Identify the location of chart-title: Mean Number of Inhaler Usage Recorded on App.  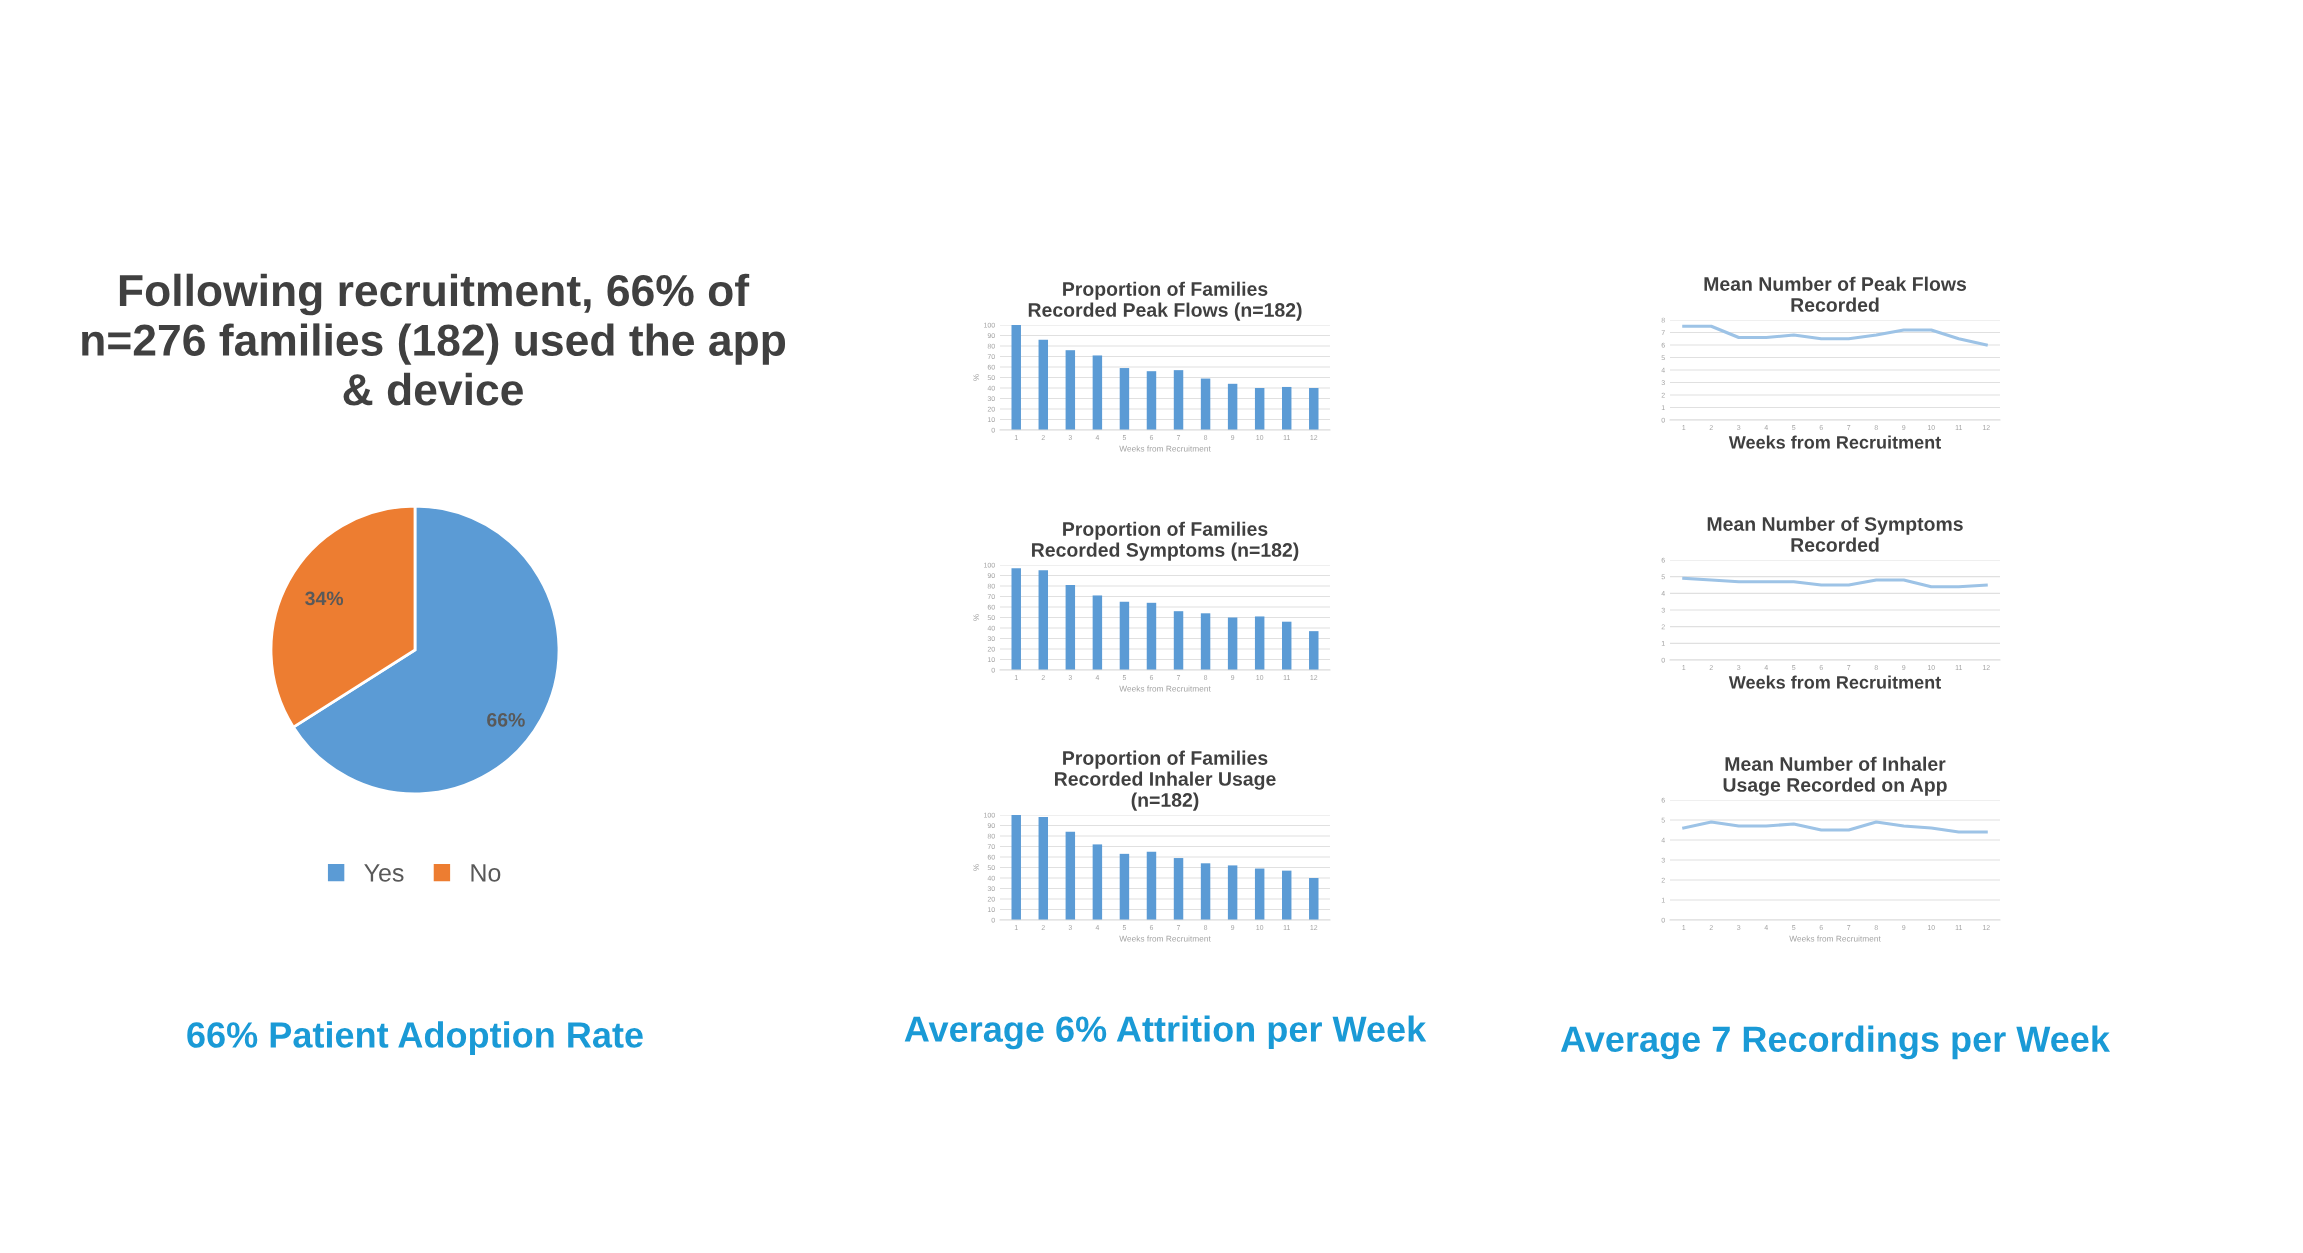
(1835, 776).